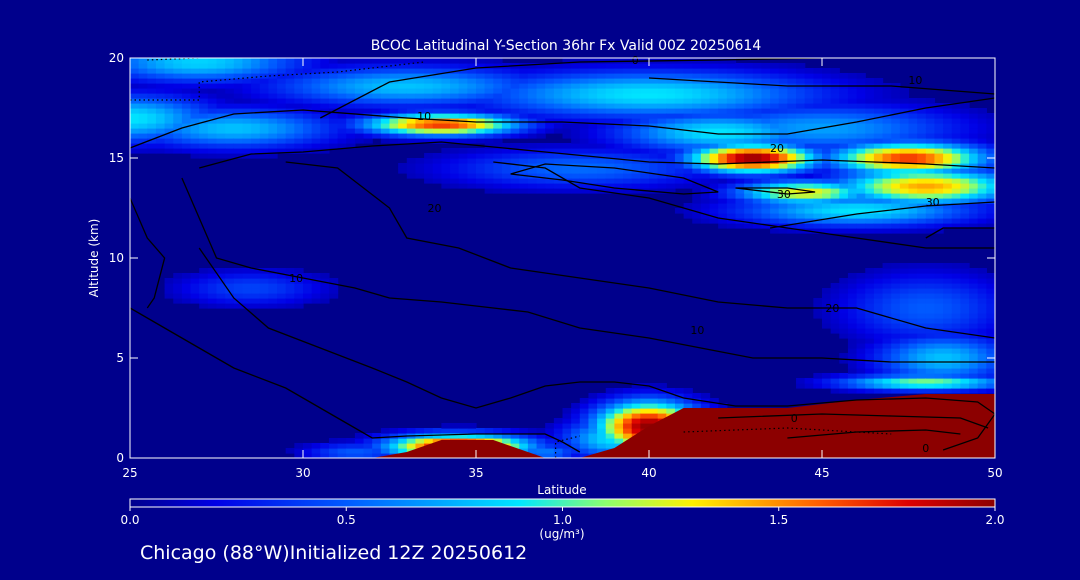 The height and width of the screenshot is (580, 1080). I want to click on contour-label: 20, so click(435, 208).